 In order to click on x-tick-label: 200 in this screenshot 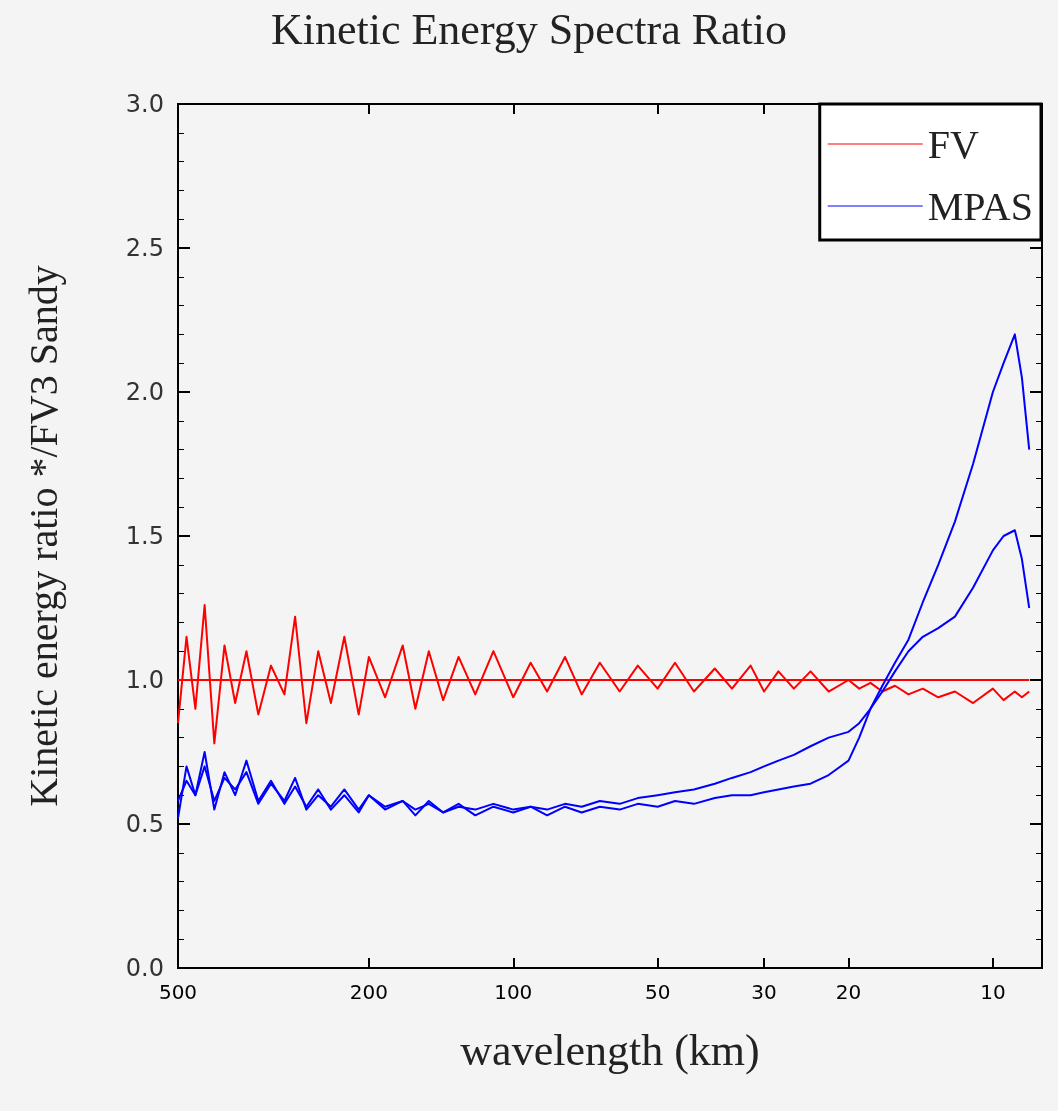, I will do `click(368, 992)`.